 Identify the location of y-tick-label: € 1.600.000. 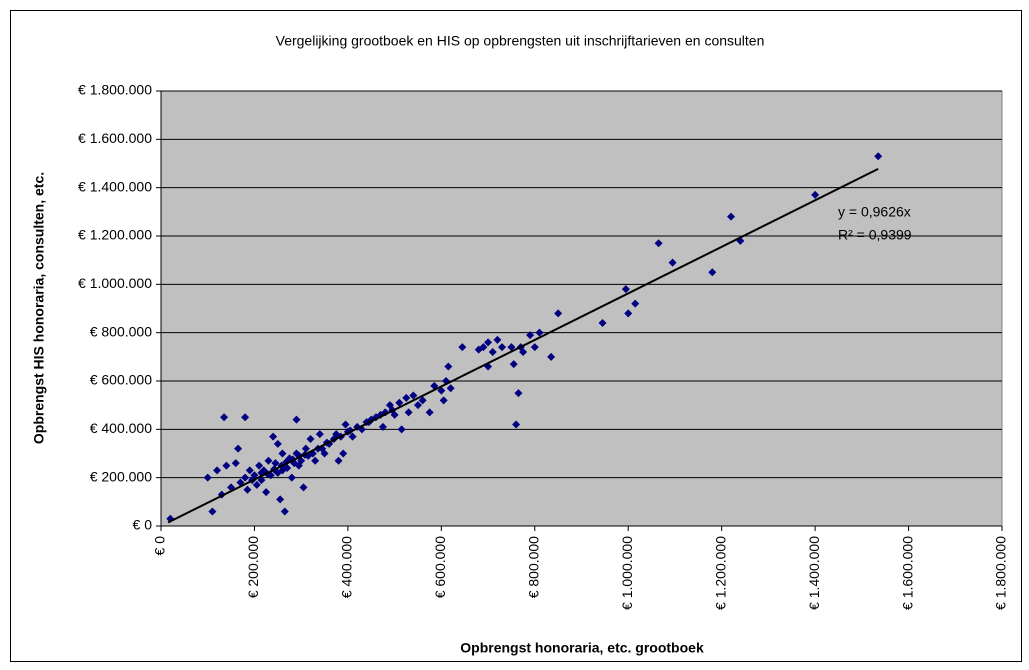
(115, 138).